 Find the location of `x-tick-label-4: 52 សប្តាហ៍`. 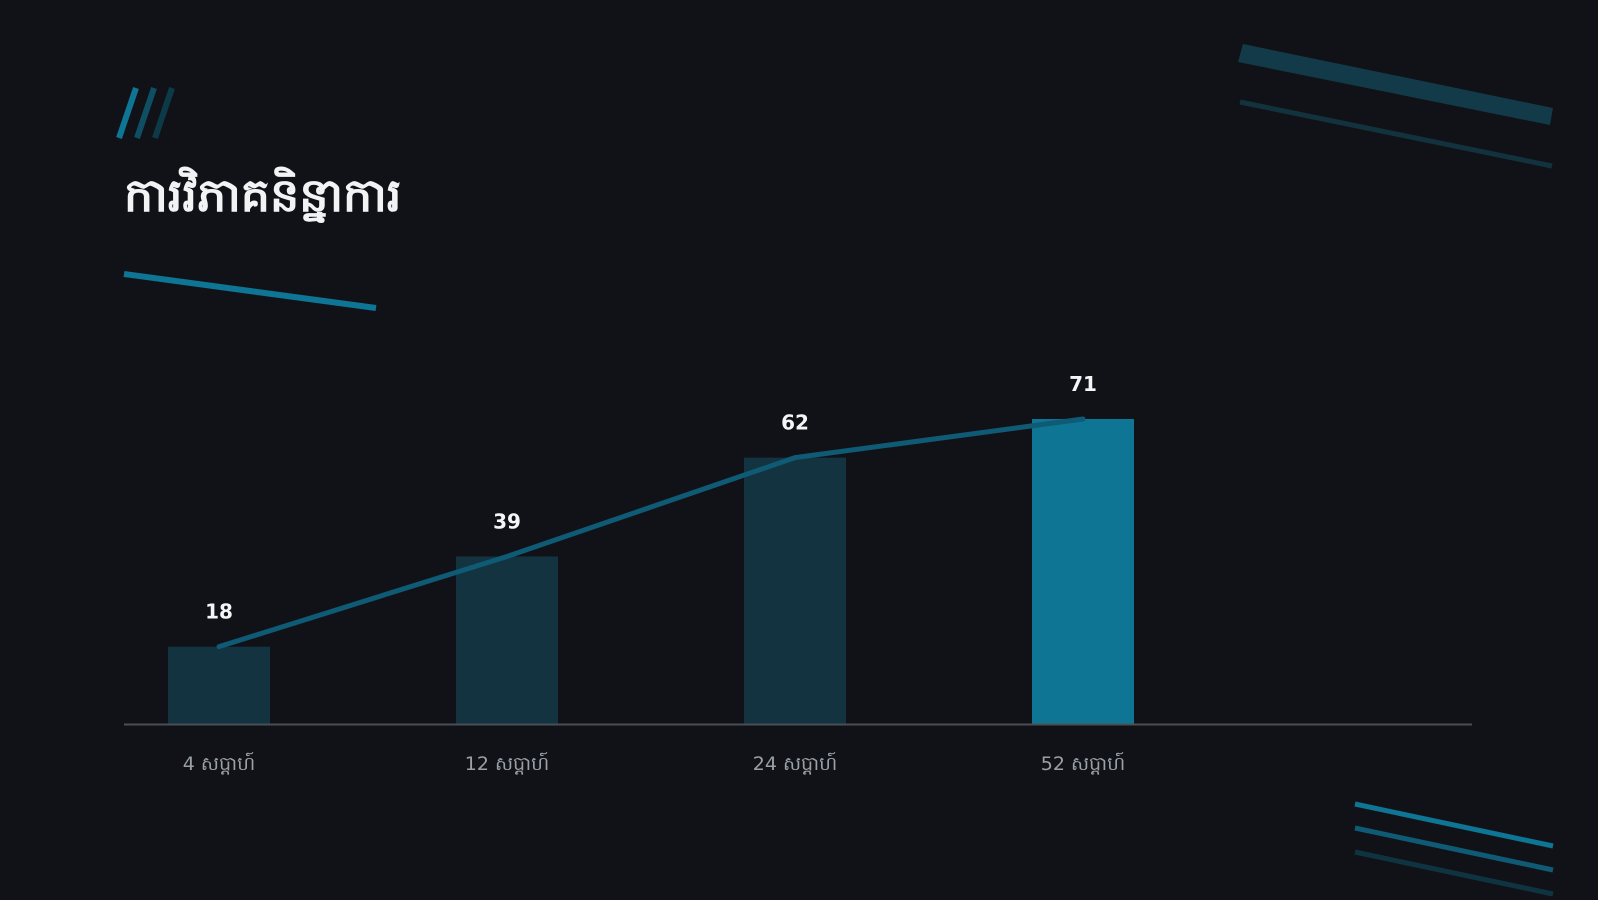

x-tick-label-4: 52 សប្តាហ៍ is located at coordinates (1083, 763).